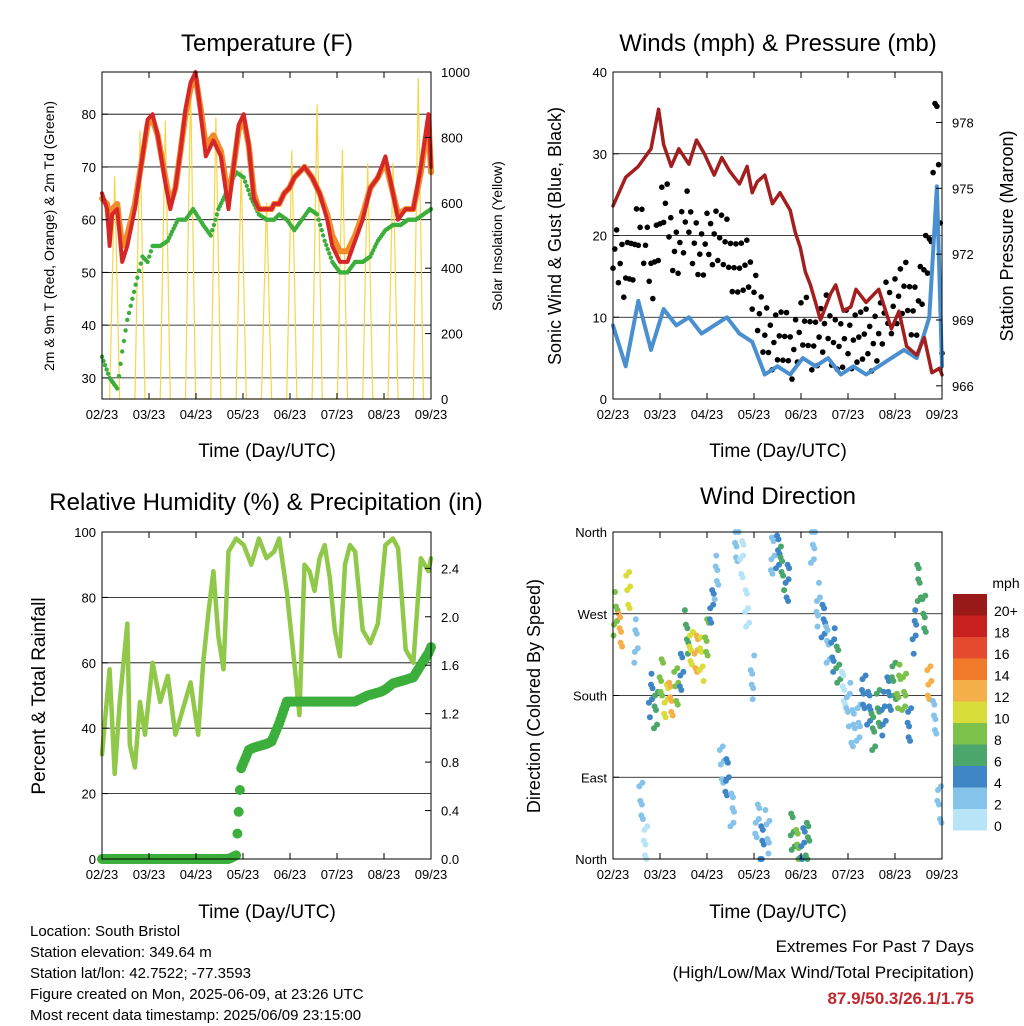  What do you see at coordinates (337, 874) in the screenshot?
I see `rh-xtick-label: 07/23` at bounding box center [337, 874].